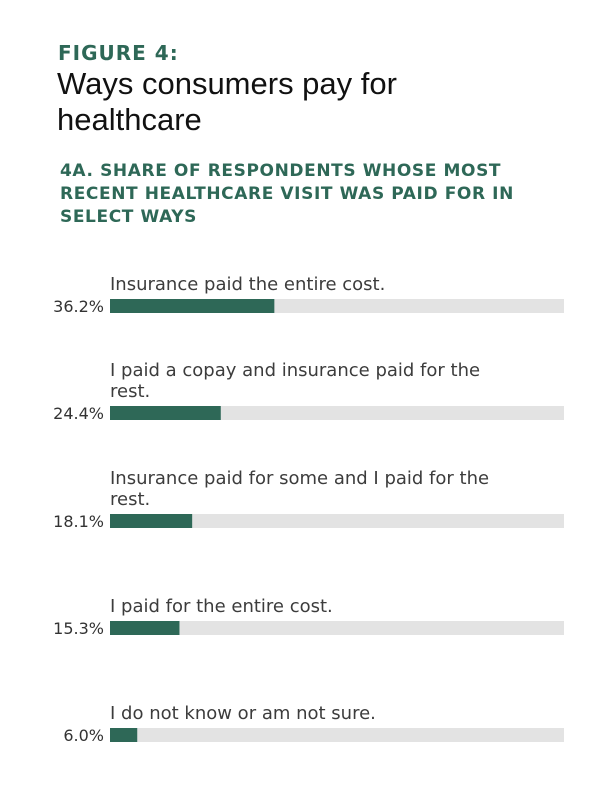  What do you see at coordinates (78, 306) in the screenshot?
I see `value-label: 36.2%` at bounding box center [78, 306].